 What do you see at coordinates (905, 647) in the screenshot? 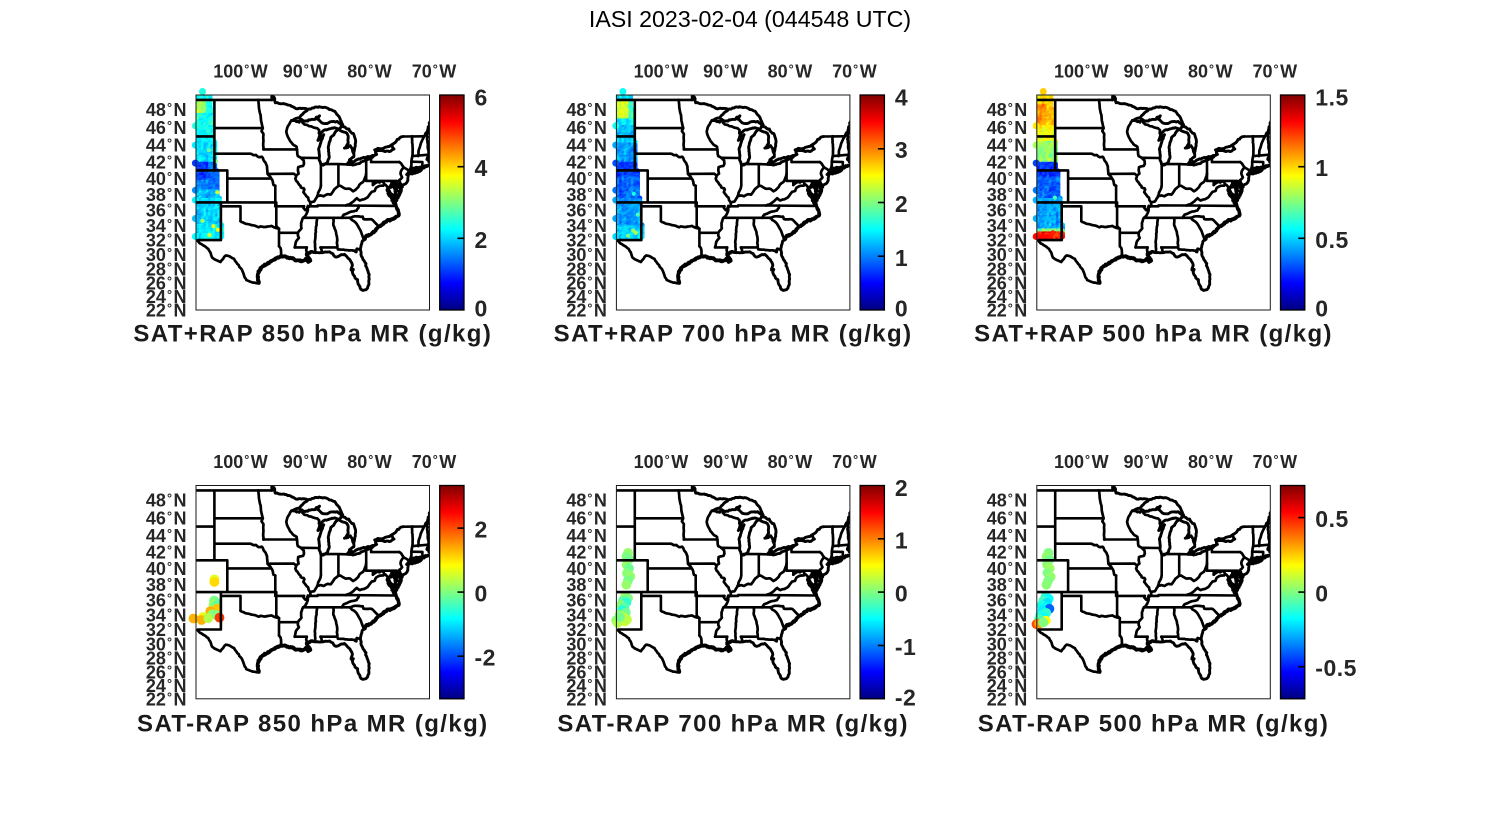
I see `svg-text: -1` at bounding box center [905, 647].